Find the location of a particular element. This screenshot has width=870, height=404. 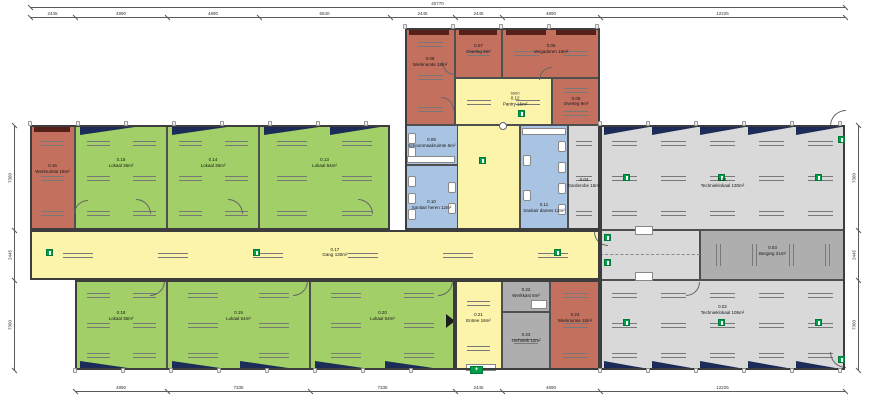

room-name-area: Technieklokaal 105m² is located at coordinates (722, 312).